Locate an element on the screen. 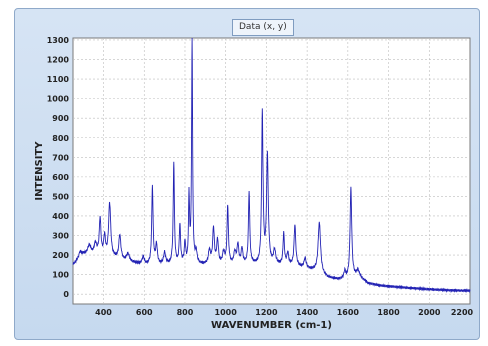 This screenshot has height=346, width=488. y-tick-label: 700 is located at coordinates (60, 157).